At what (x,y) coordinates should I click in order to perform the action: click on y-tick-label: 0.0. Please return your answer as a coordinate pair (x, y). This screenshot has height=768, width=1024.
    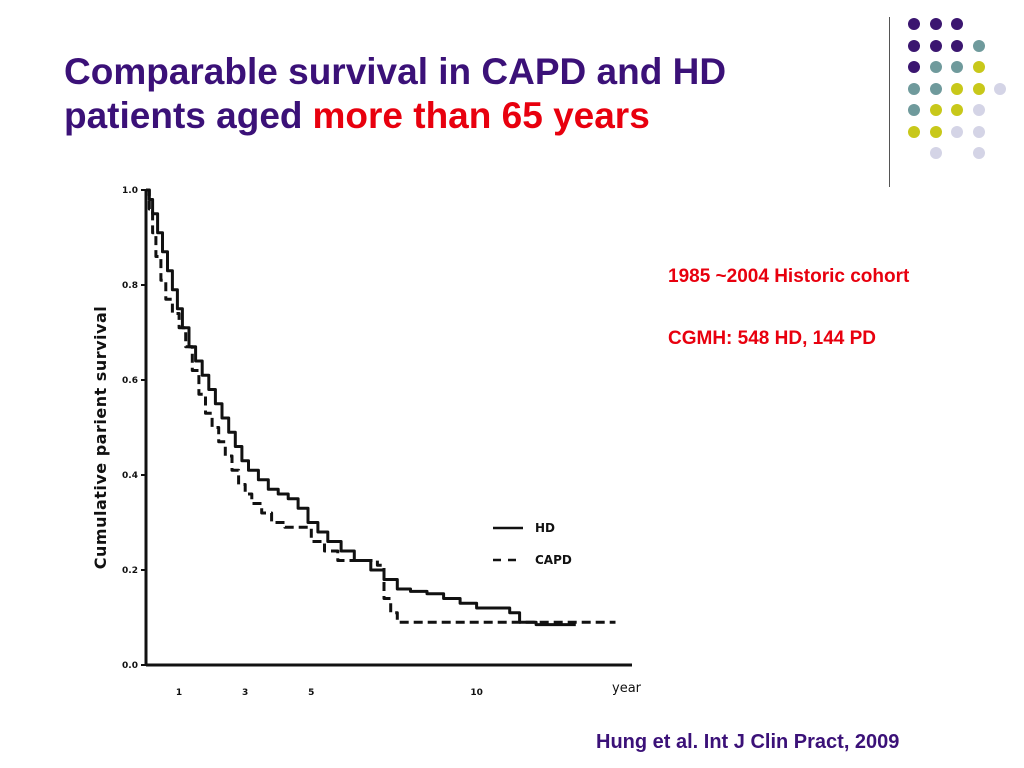
    Looking at the image, I should click on (130, 666).